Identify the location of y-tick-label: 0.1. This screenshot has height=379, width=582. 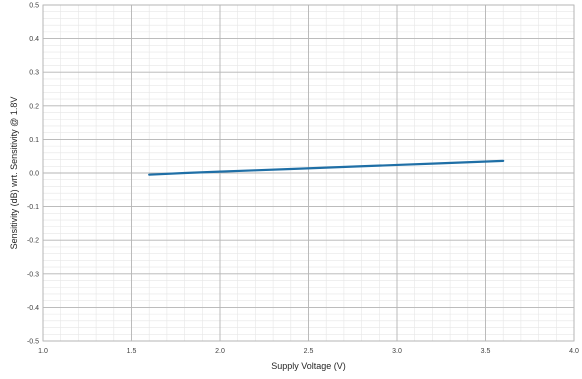
(34, 140).